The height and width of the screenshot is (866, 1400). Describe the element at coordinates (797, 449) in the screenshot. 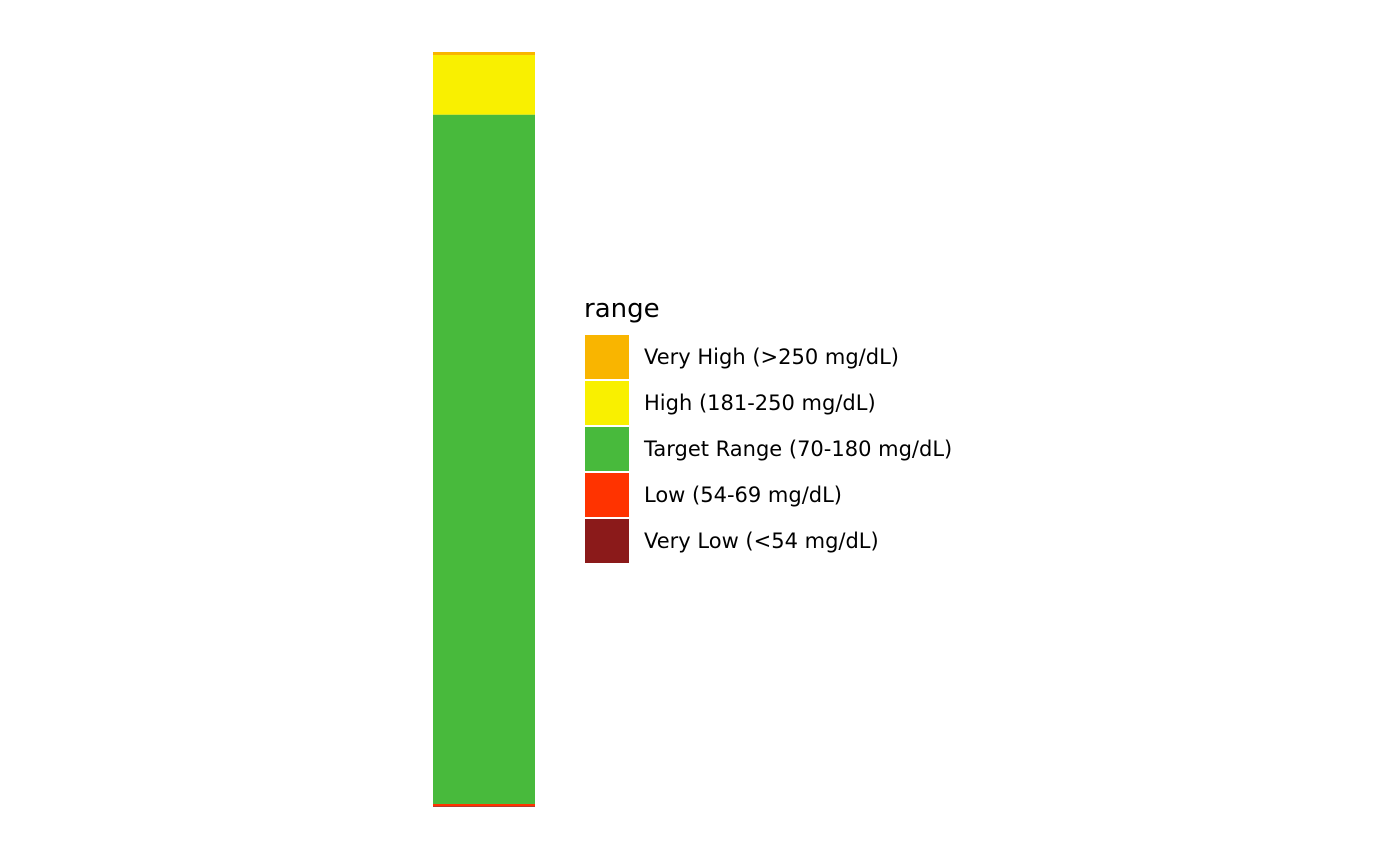

I see `legend-label-2: Target Range (70-180 mg/dL)` at that location.